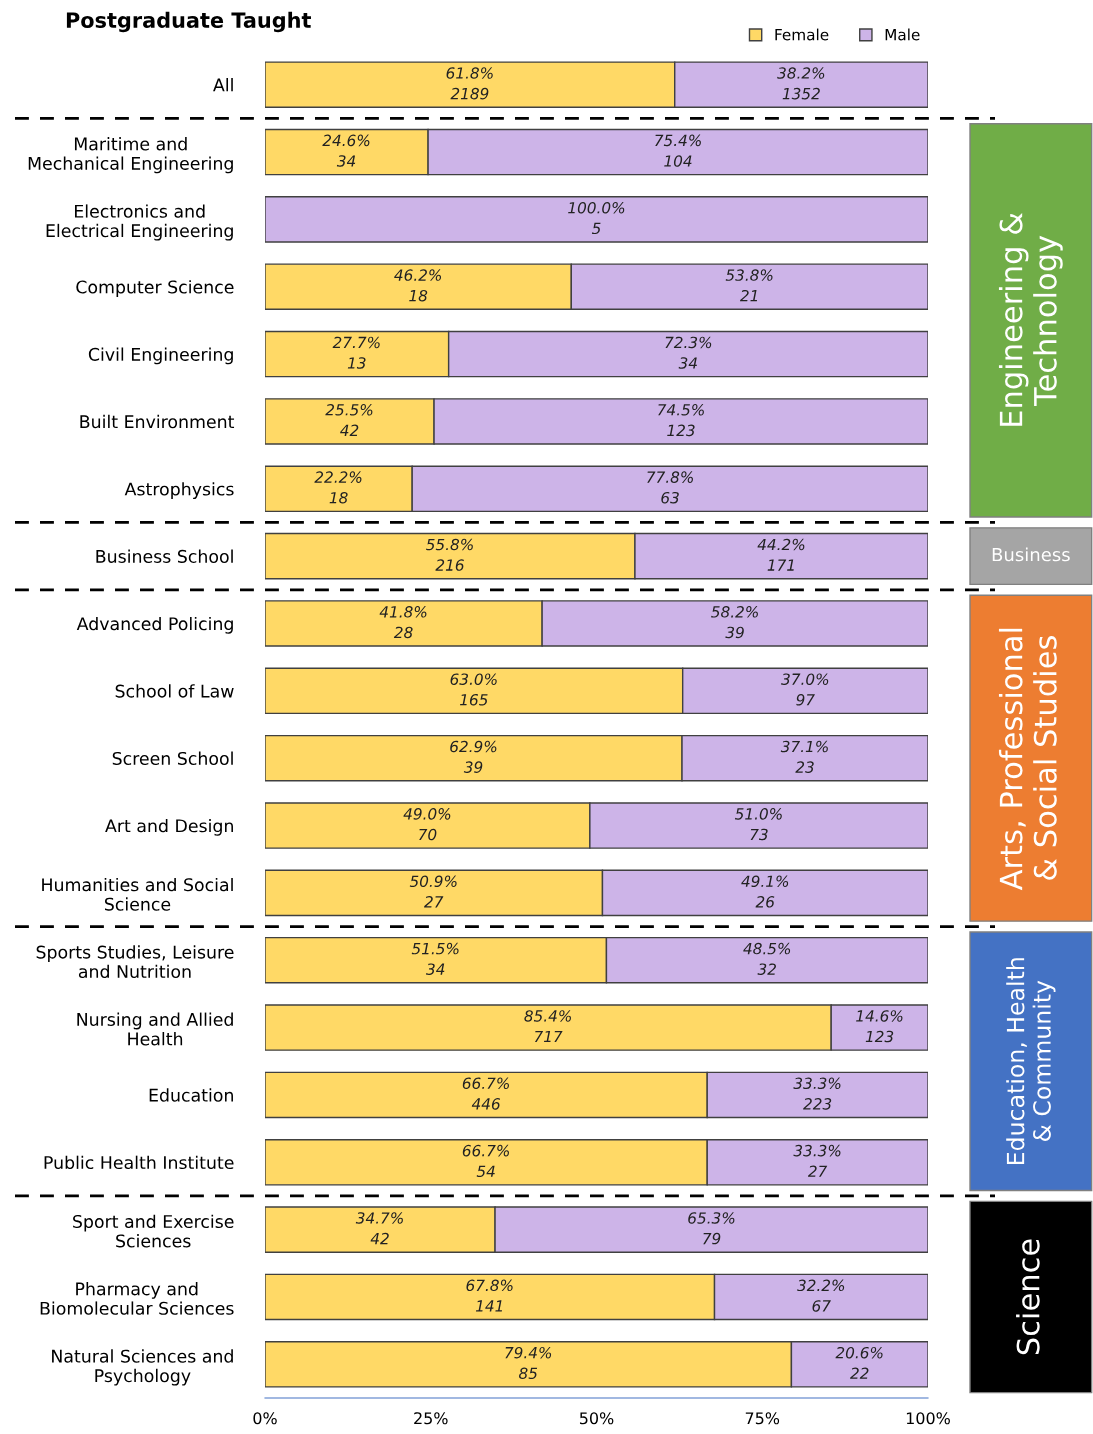 Image resolution: width=1093 pixels, height=1434 pixels. Describe the element at coordinates (485, 1160) in the screenshot. I see `data-label: 66.7% 54` at that location.